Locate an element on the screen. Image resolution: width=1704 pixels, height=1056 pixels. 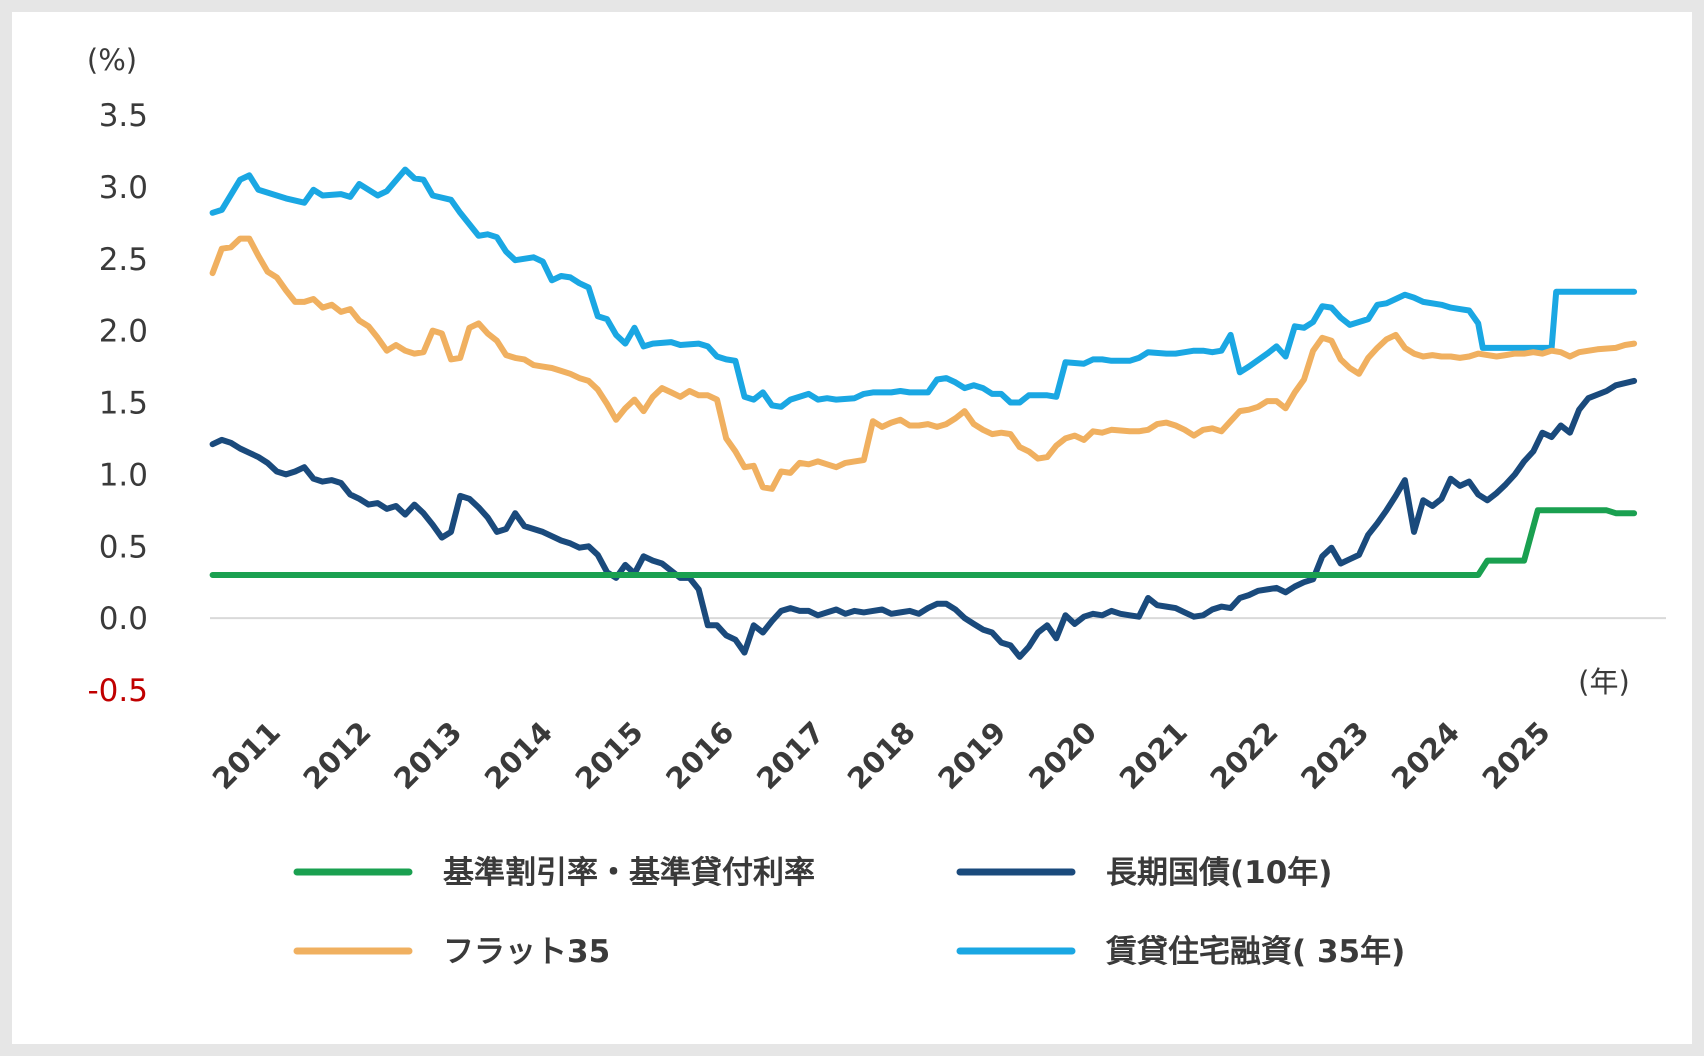
y-tick-label: 0.0 is located at coordinates (123, 619).